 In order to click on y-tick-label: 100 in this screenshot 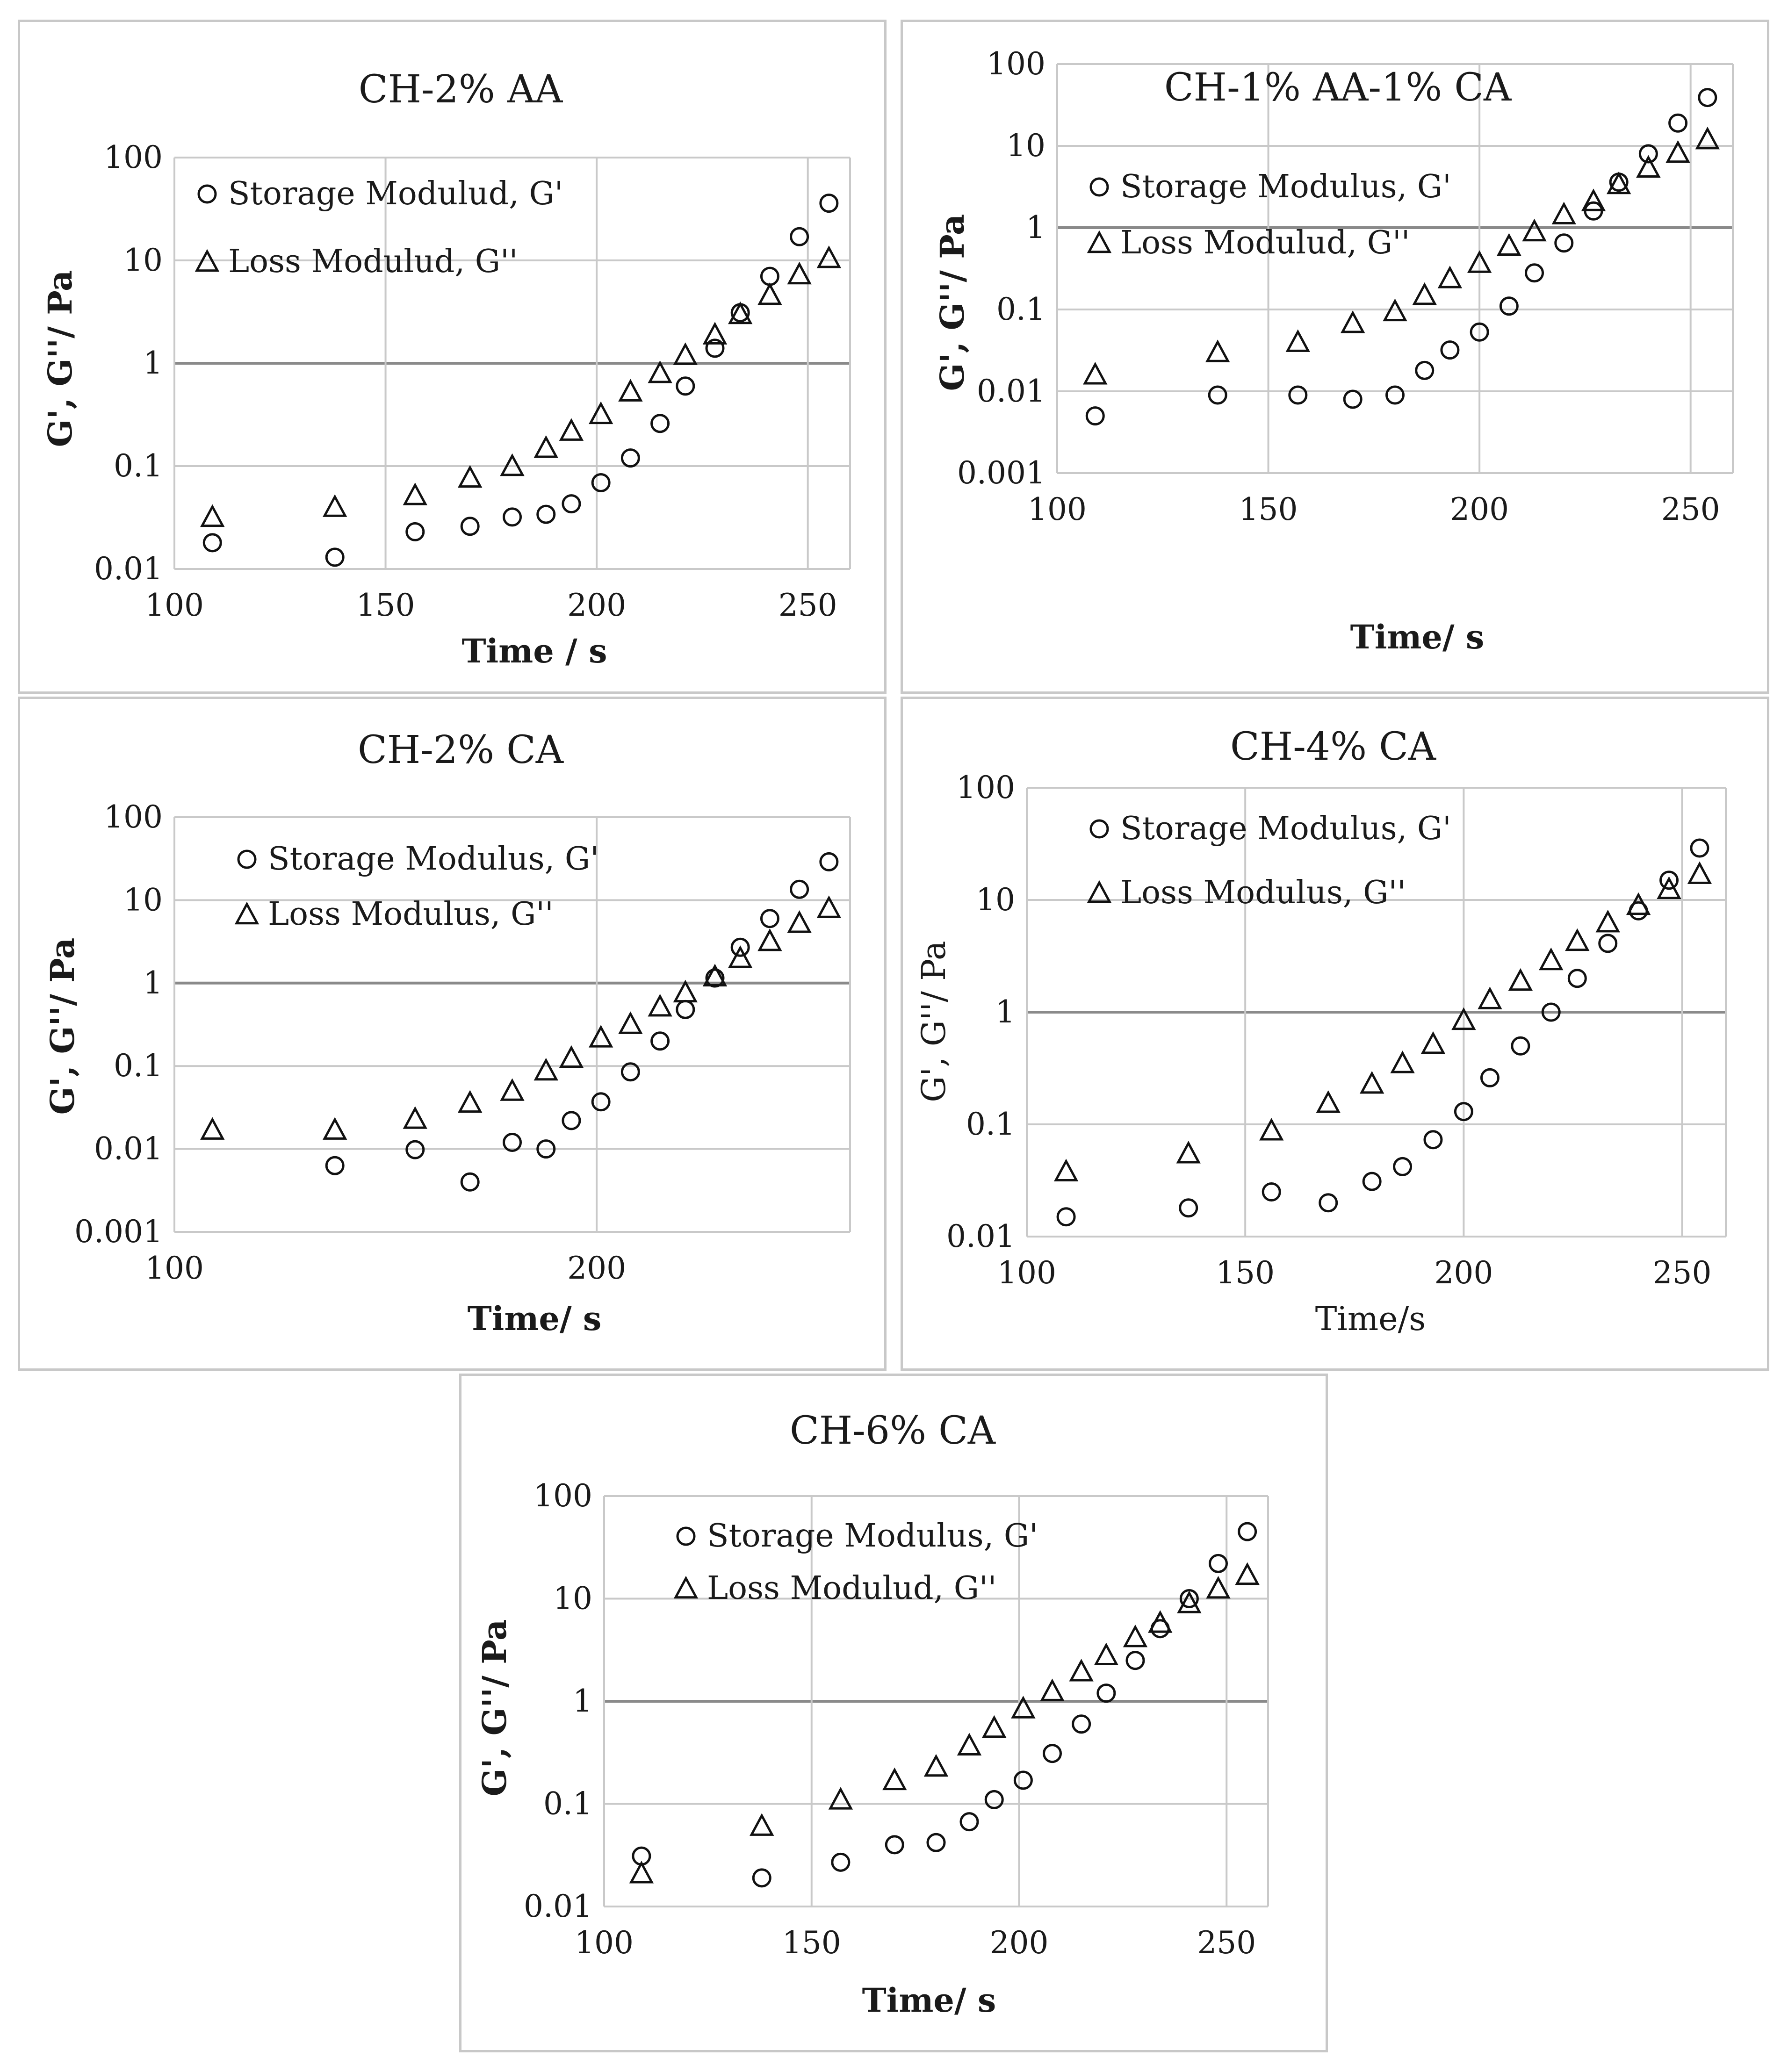, I will do `click(133, 817)`.